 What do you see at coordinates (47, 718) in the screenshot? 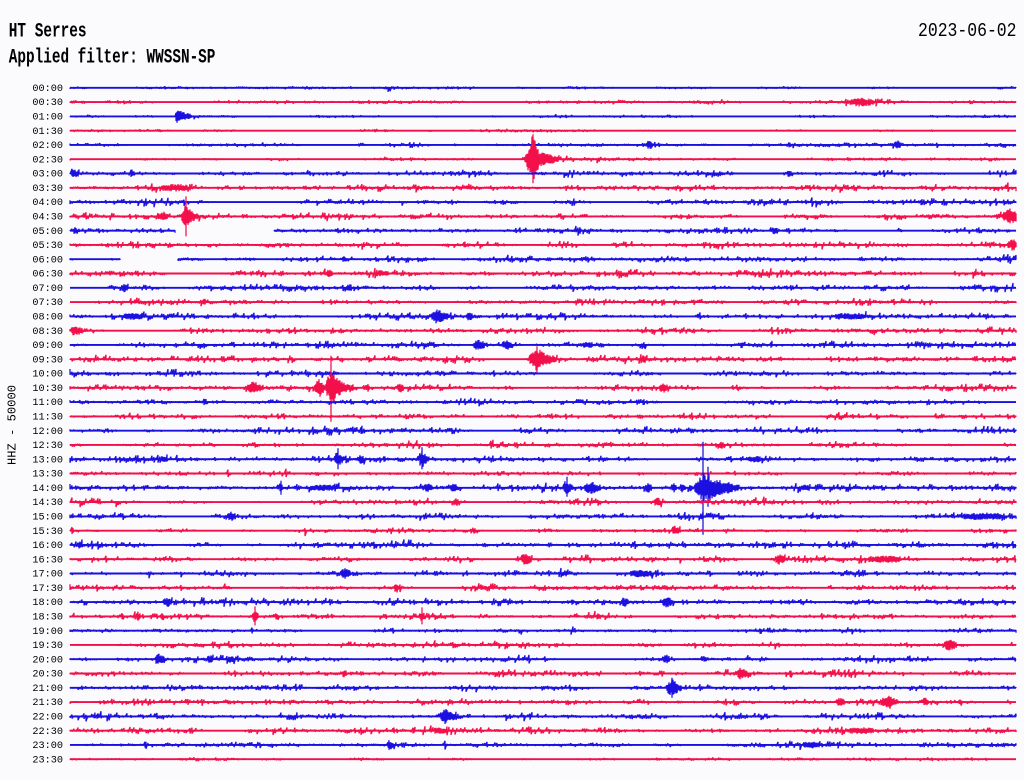
I see `svg-text: 22:00` at bounding box center [47, 718].